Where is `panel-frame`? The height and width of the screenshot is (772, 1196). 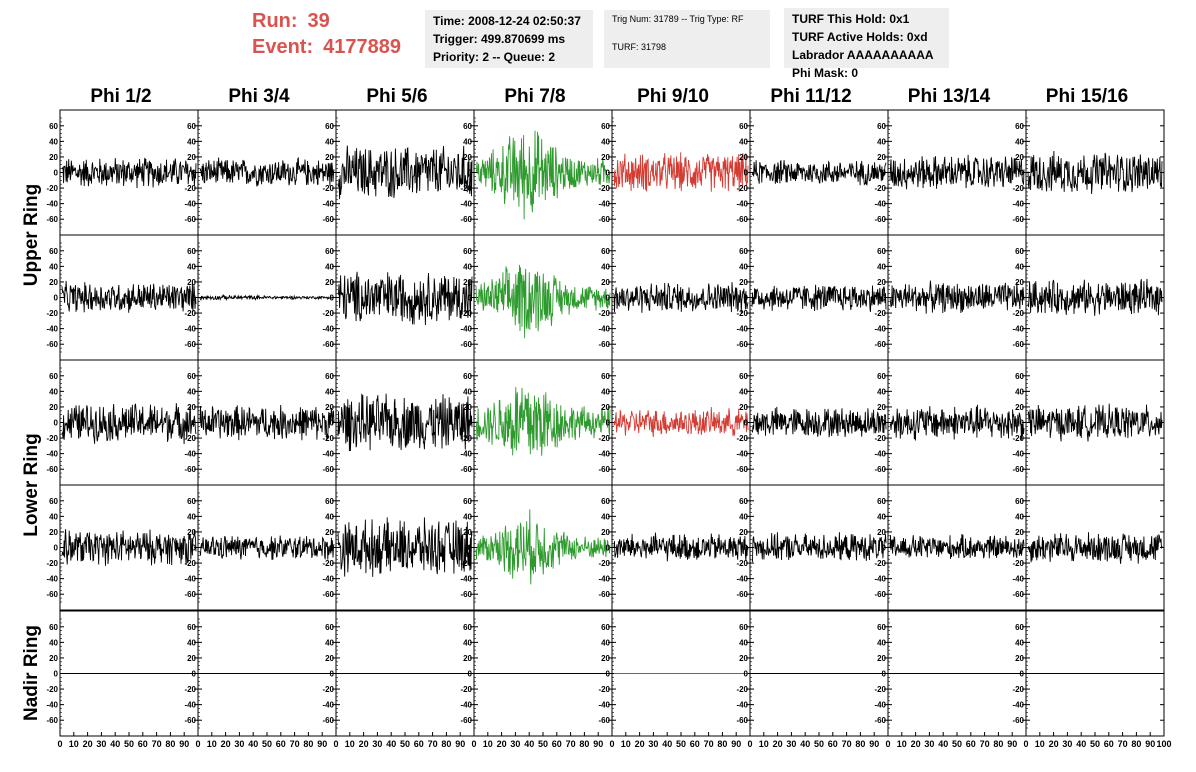 panel-frame is located at coordinates (681, 422).